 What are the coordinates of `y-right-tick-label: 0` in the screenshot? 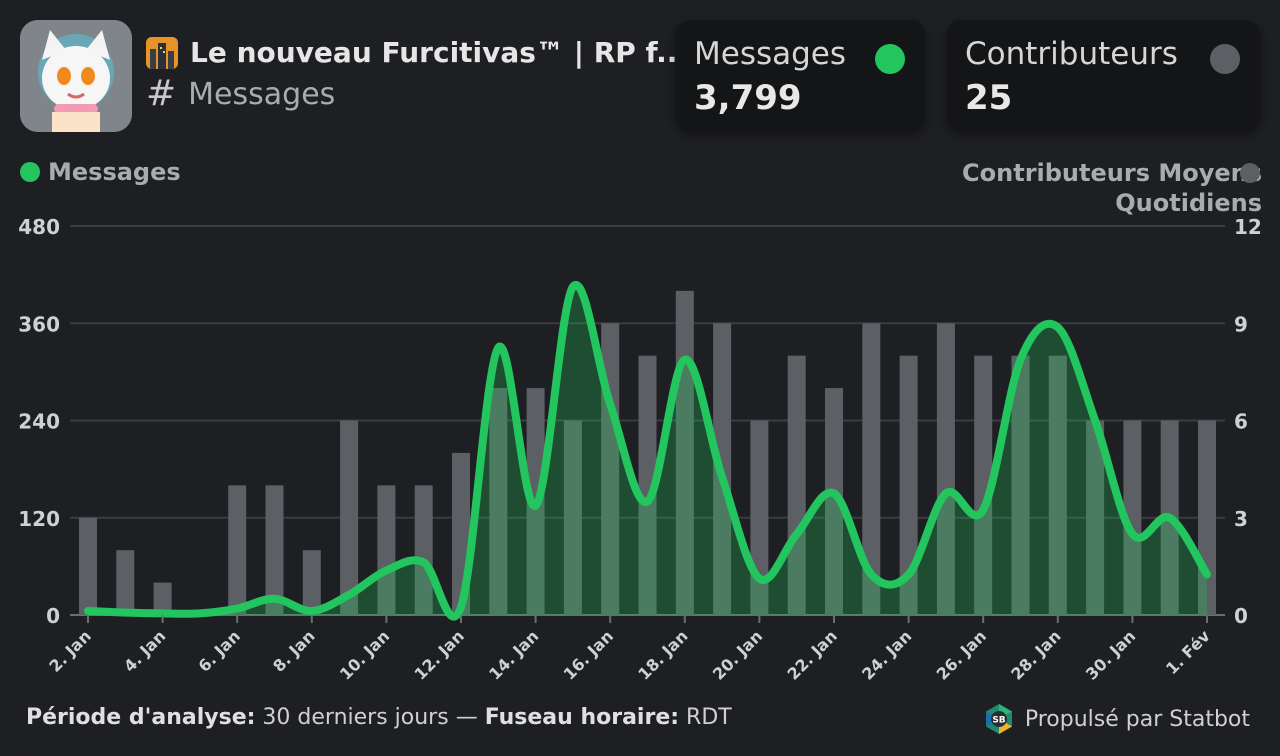 It's located at (1241, 616).